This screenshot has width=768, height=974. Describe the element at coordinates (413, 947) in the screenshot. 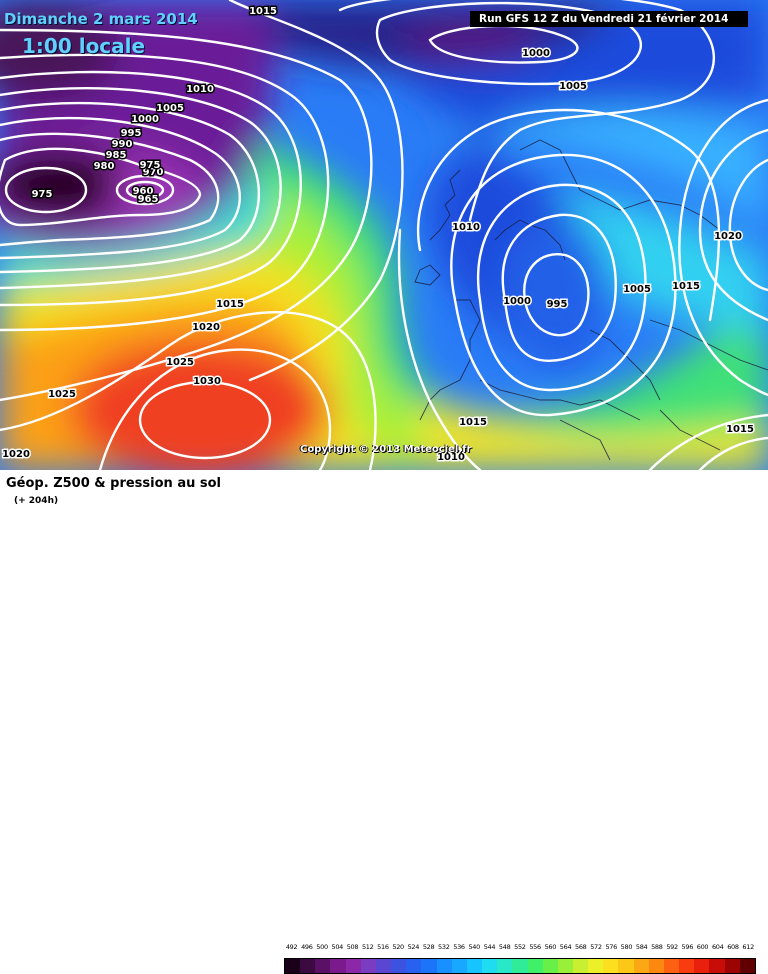

I see `scale-label: 524` at that location.